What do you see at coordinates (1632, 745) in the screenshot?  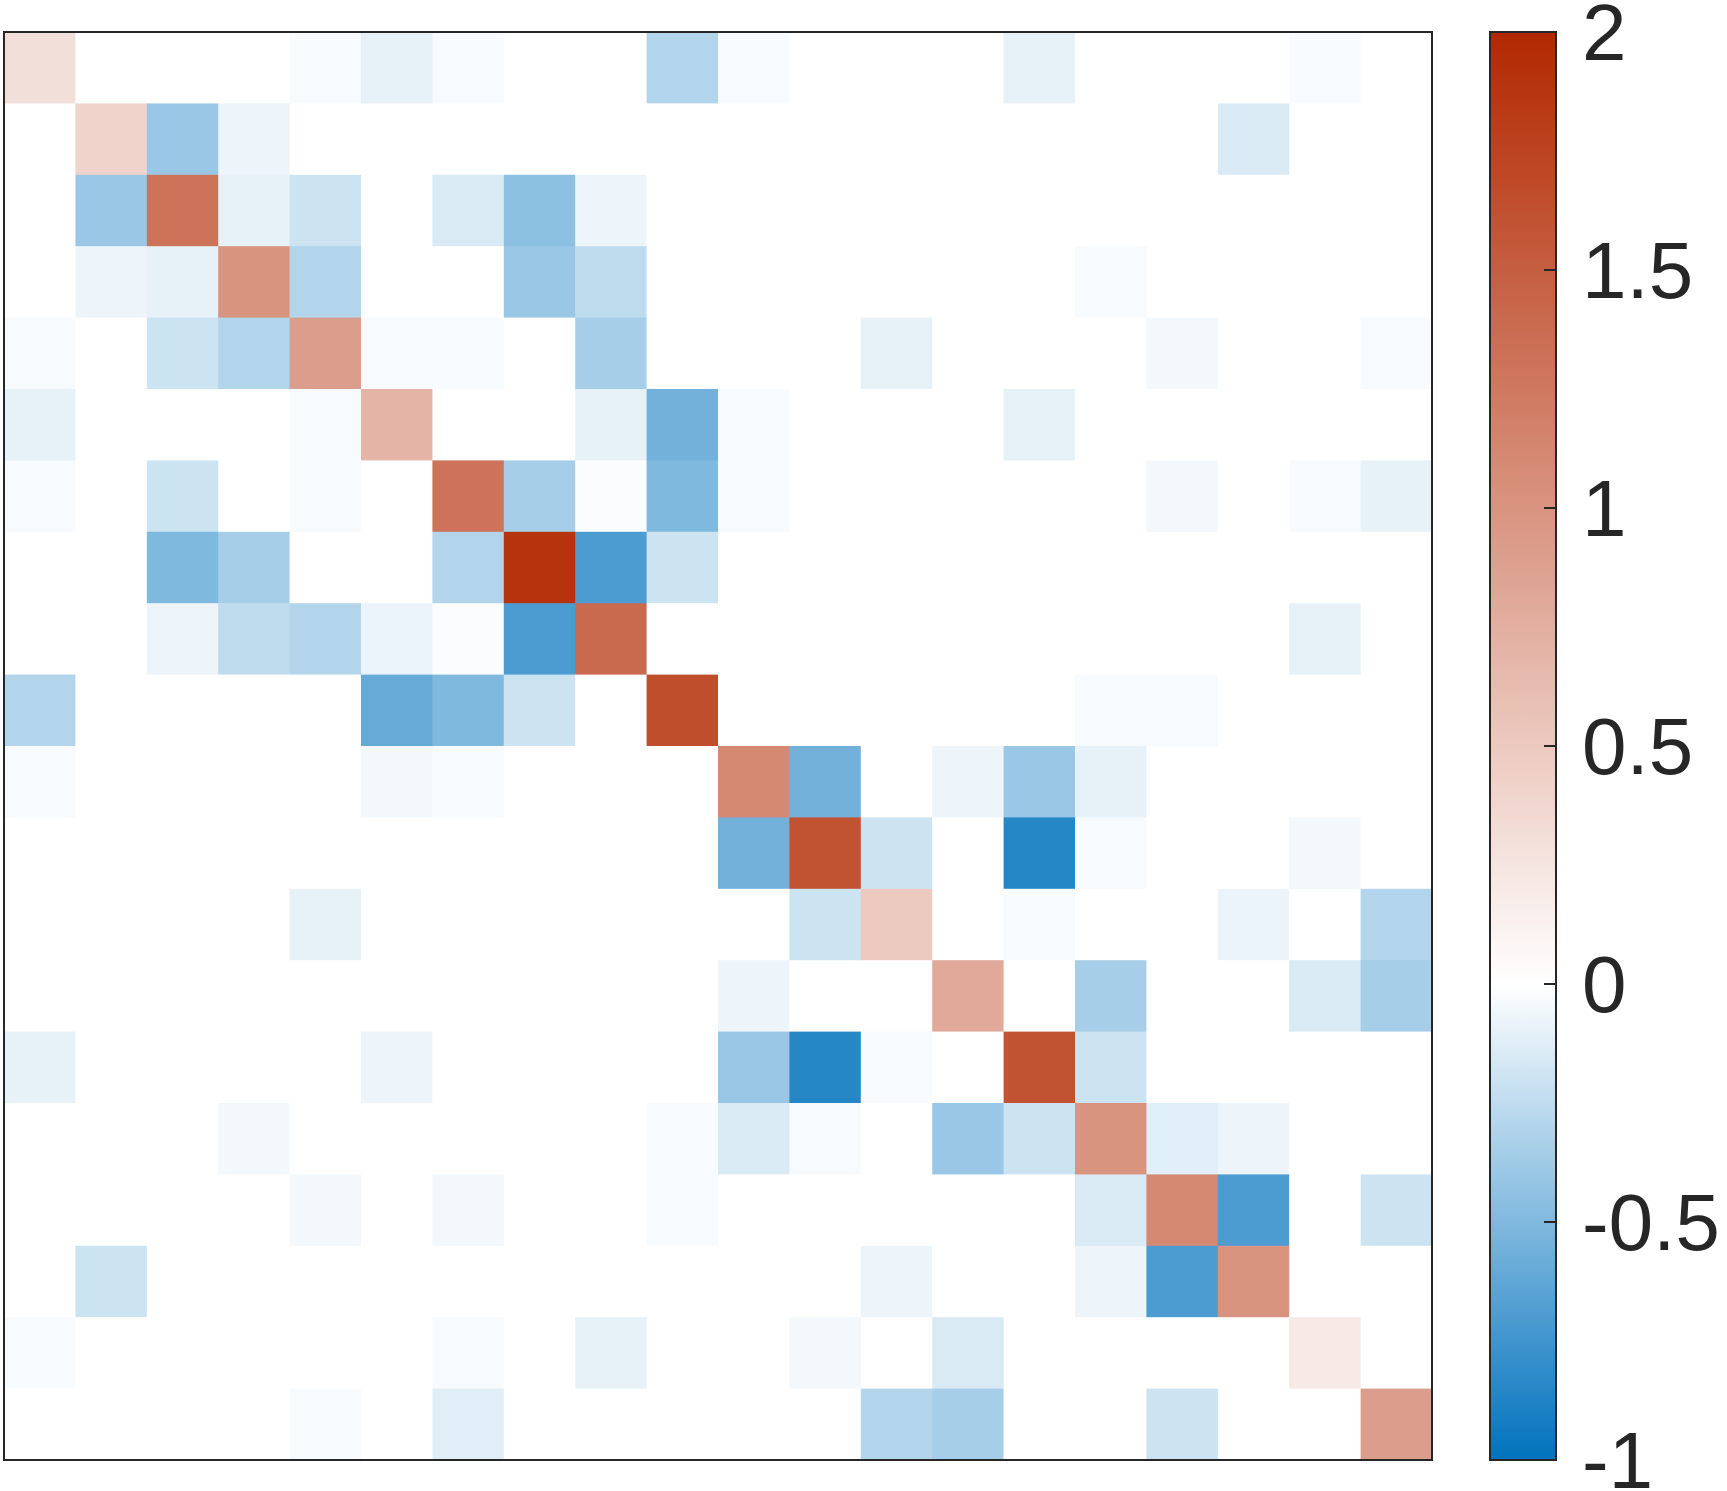 I see `colorbar-ticks: -1 -0.5 0 0.5 1 1.5 2` at bounding box center [1632, 745].